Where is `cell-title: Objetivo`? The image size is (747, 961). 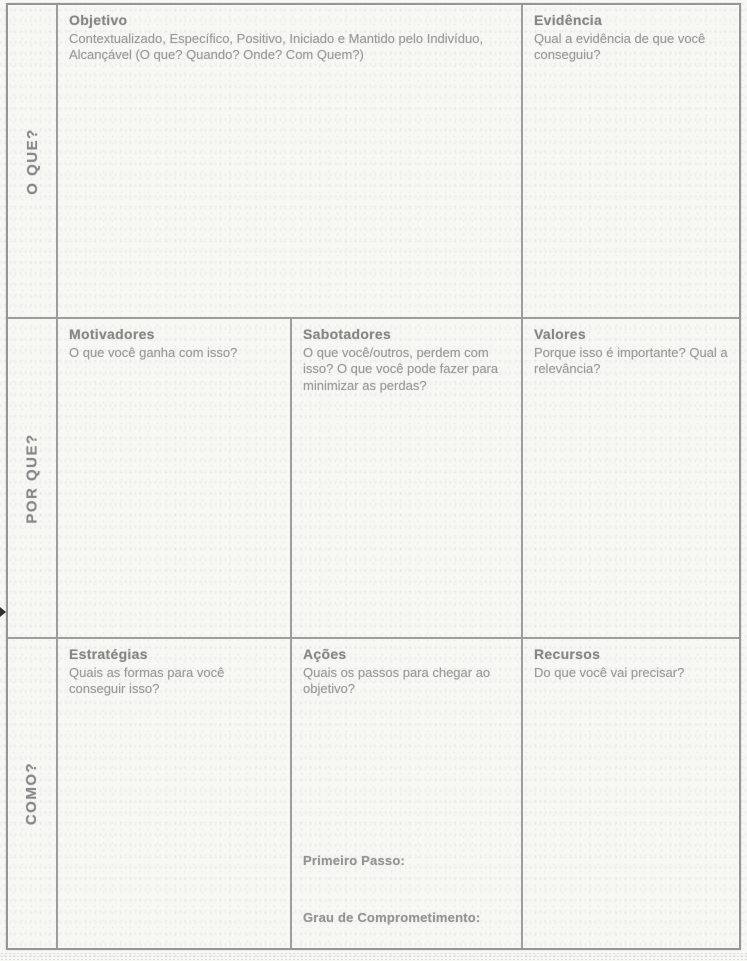 cell-title: Objetivo is located at coordinates (98, 20).